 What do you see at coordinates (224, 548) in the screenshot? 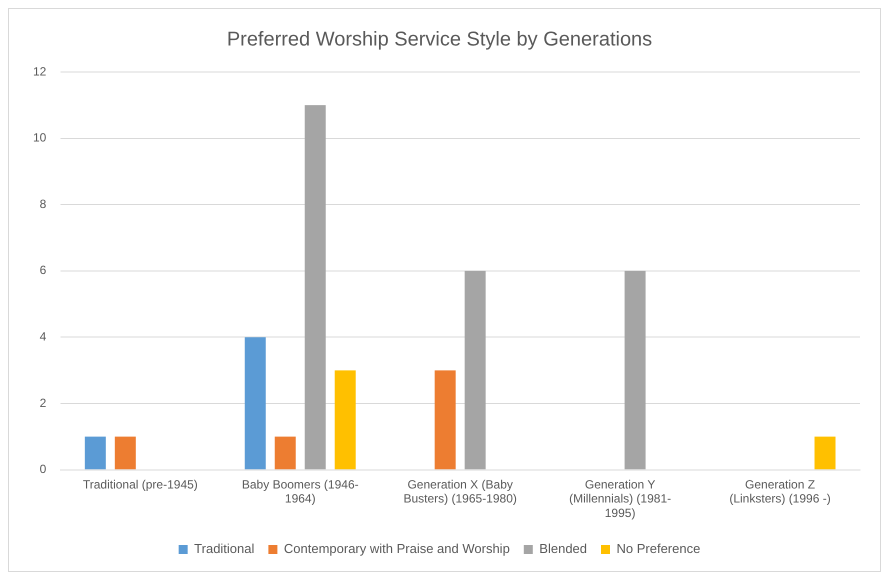
I see `legend-label: Traditional` at bounding box center [224, 548].